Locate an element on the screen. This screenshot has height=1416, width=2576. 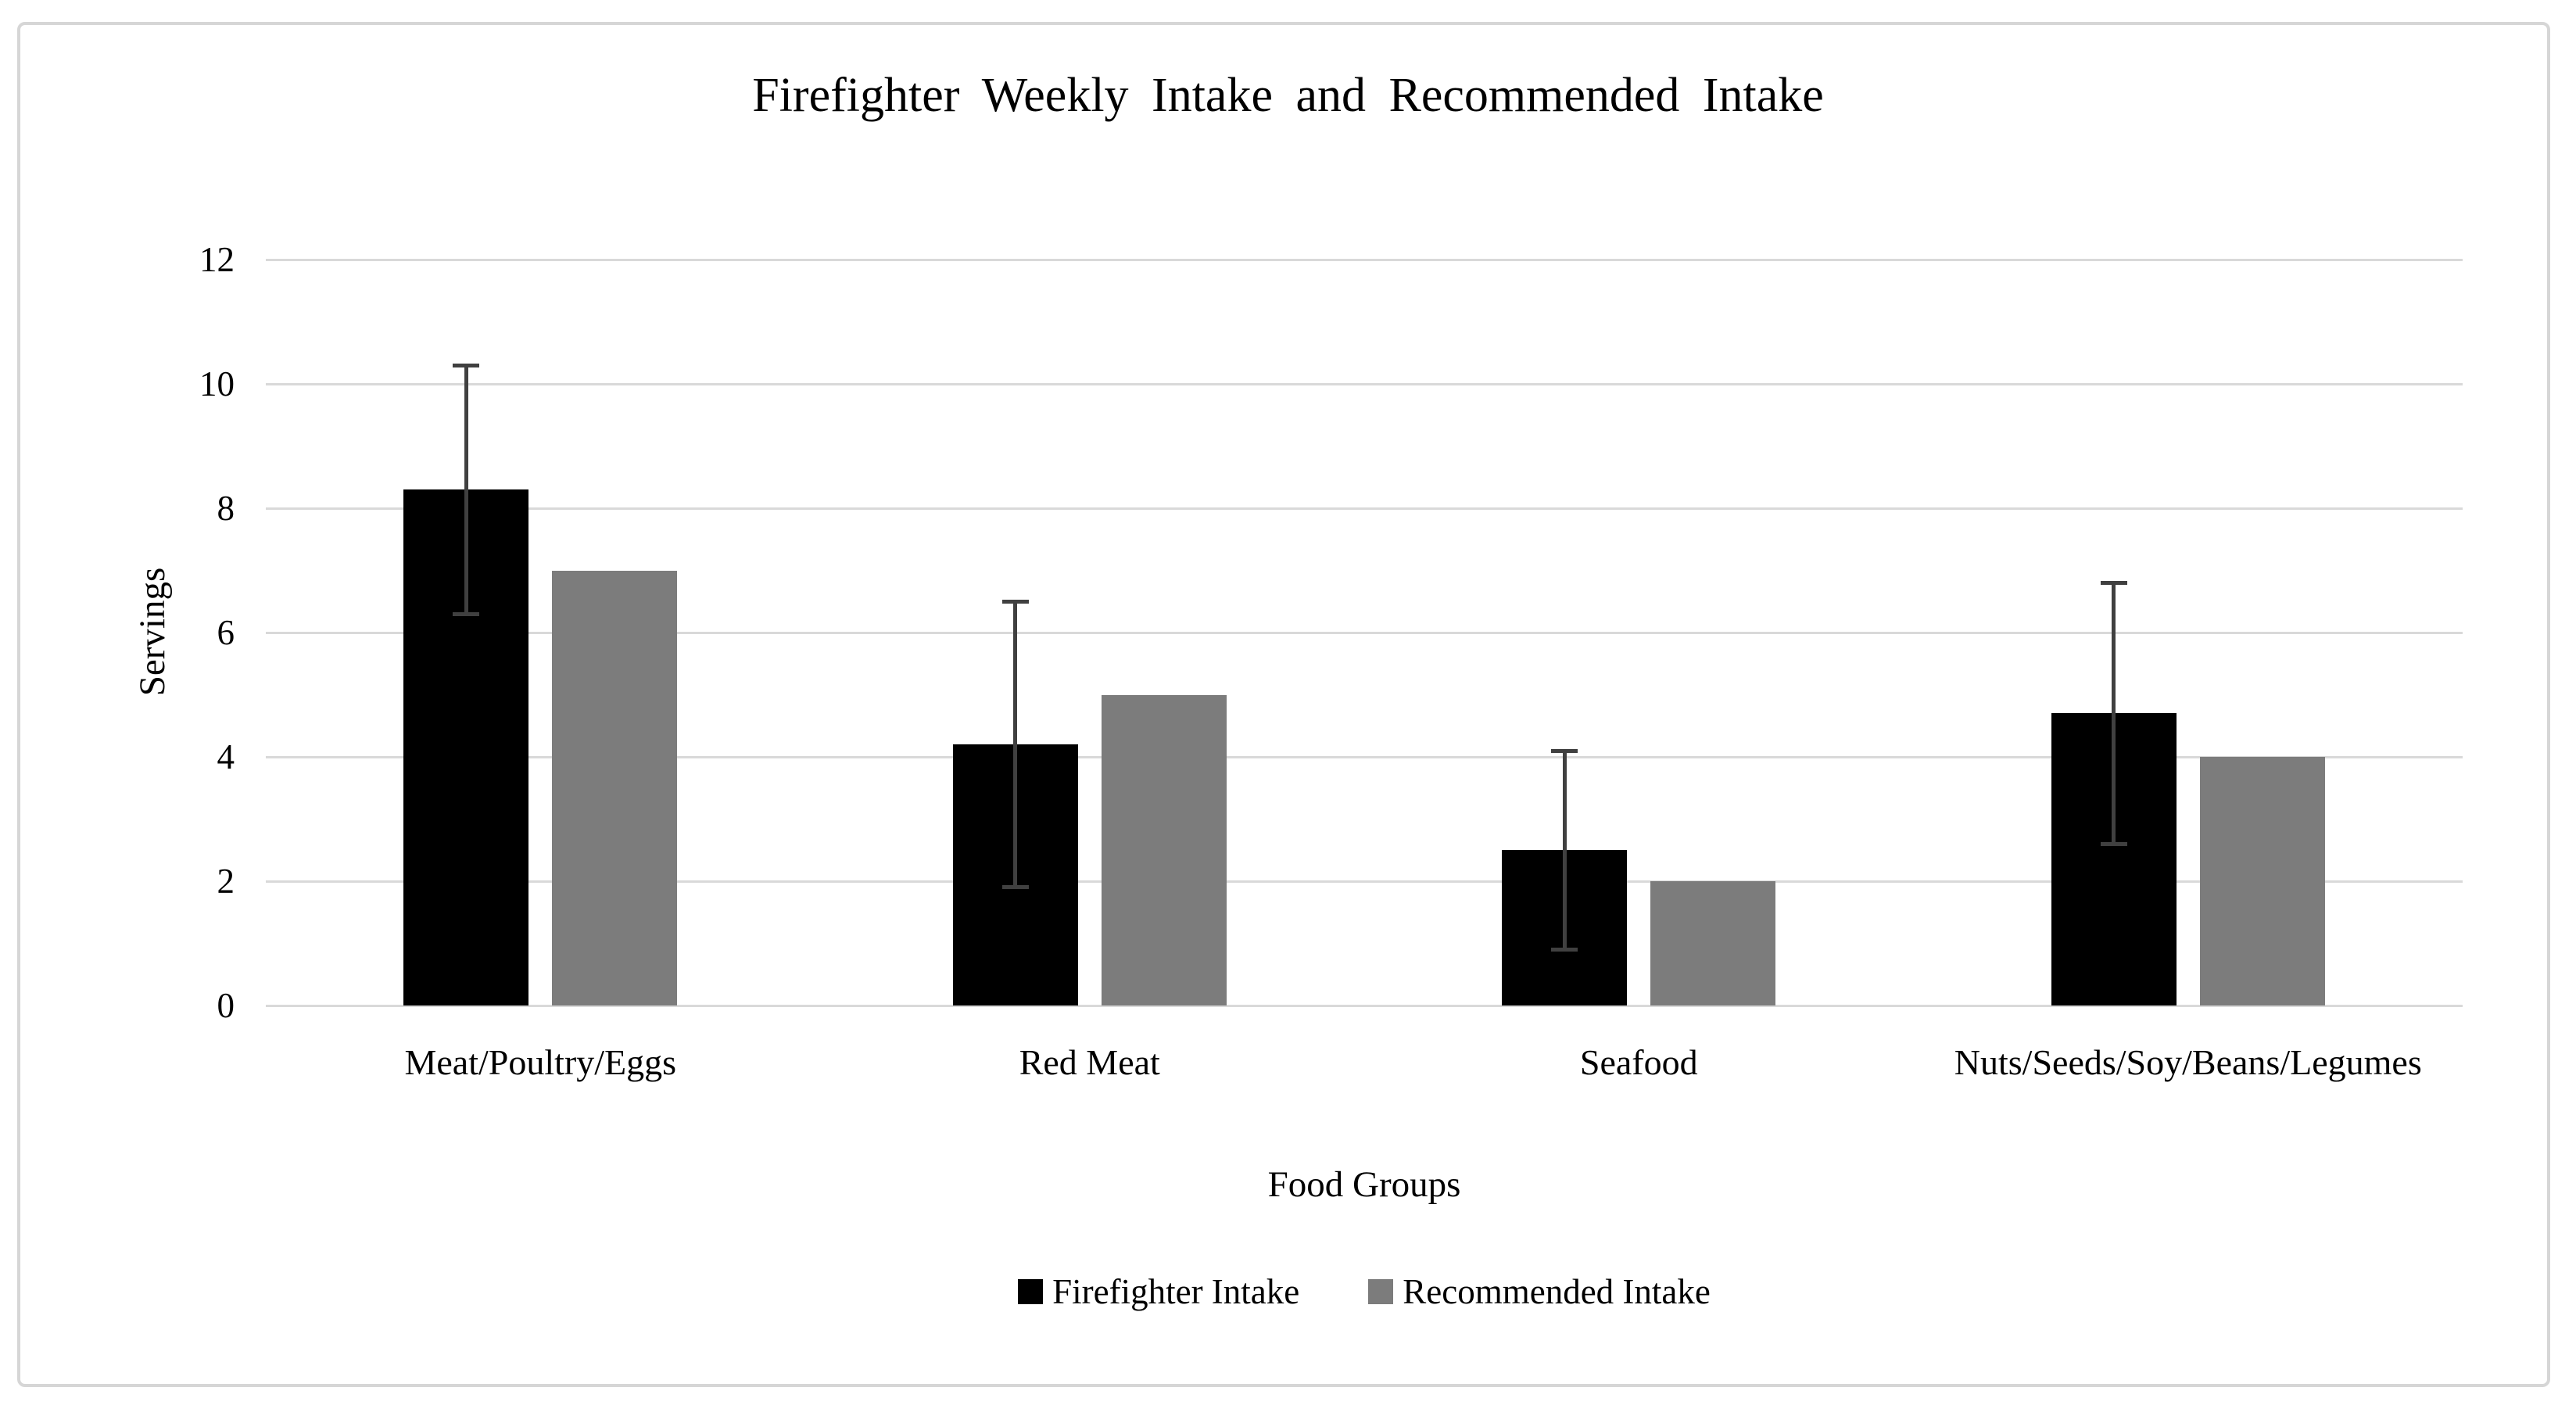
error-bar-line-meat-poultry-eggs is located at coordinates (466, 490).